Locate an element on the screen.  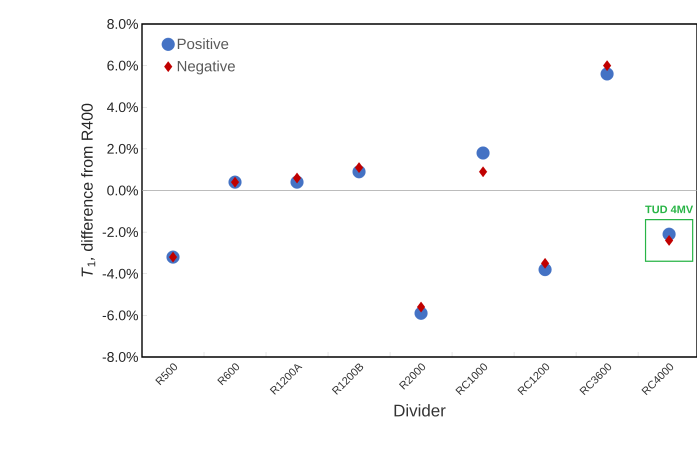
y-tick-label: -6.0% is located at coordinates (120, 315).